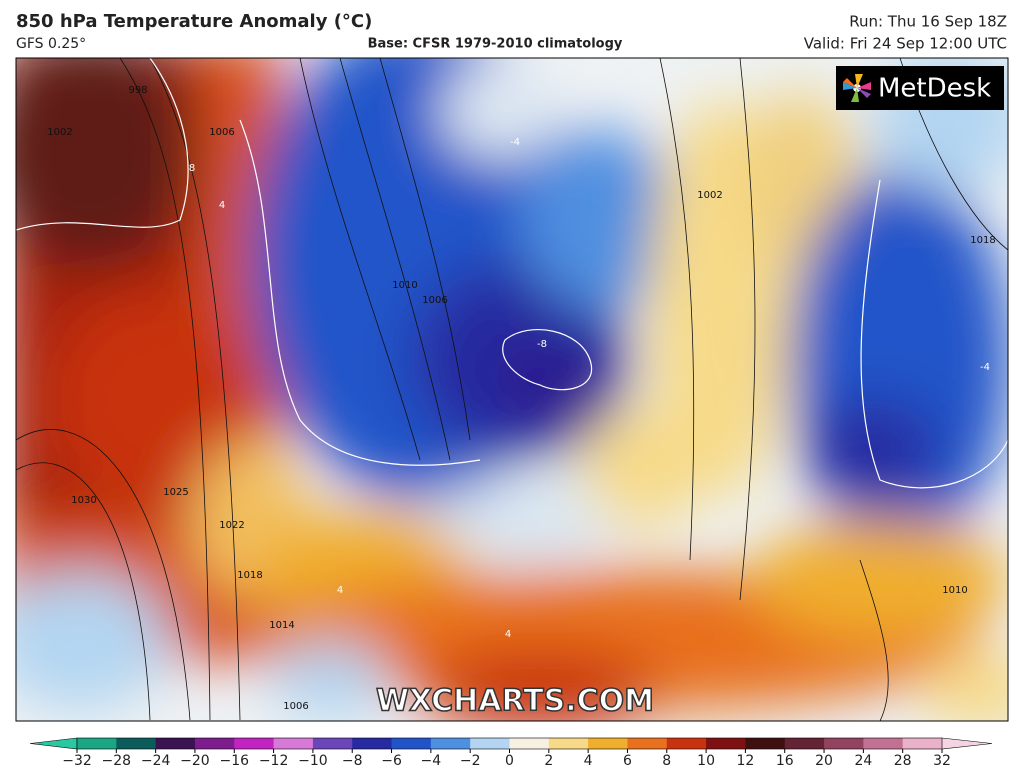 The width and height of the screenshot is (1024, 784). What do you see at coordinates (824, 761) in the screenshot?
I see `colorbar-tick-label: 20` at bounding box center [824, 761].